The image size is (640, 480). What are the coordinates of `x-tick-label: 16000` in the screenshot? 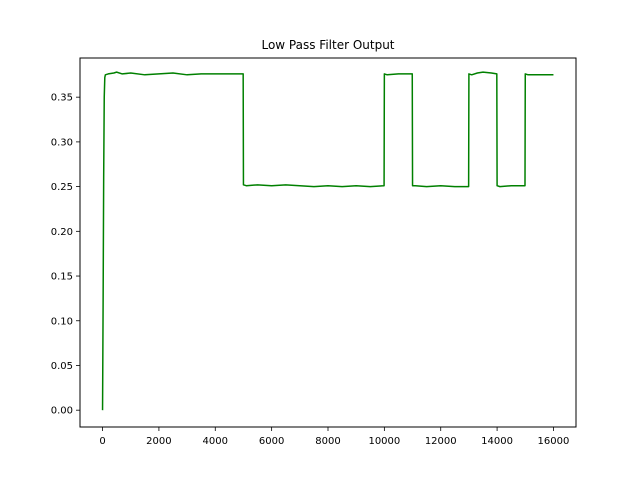 It's located at (554, 441).